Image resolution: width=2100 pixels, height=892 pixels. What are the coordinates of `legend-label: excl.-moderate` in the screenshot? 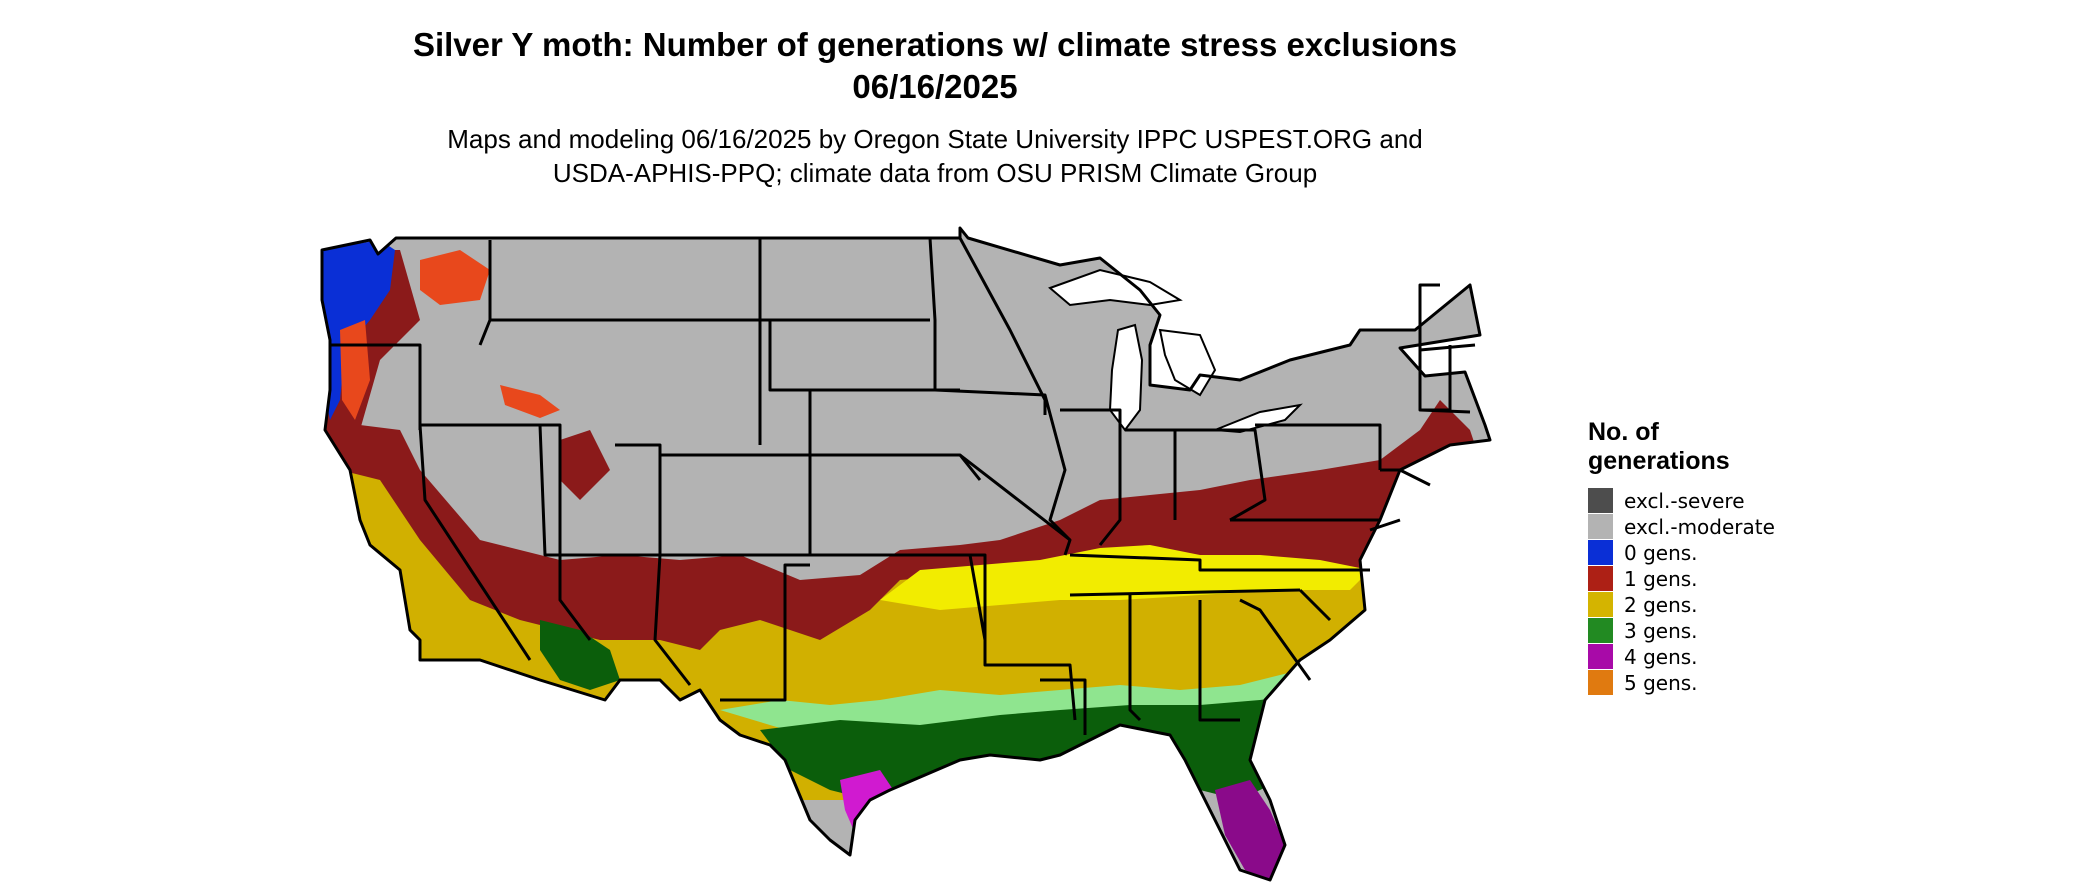 It's located at (1699, 526).